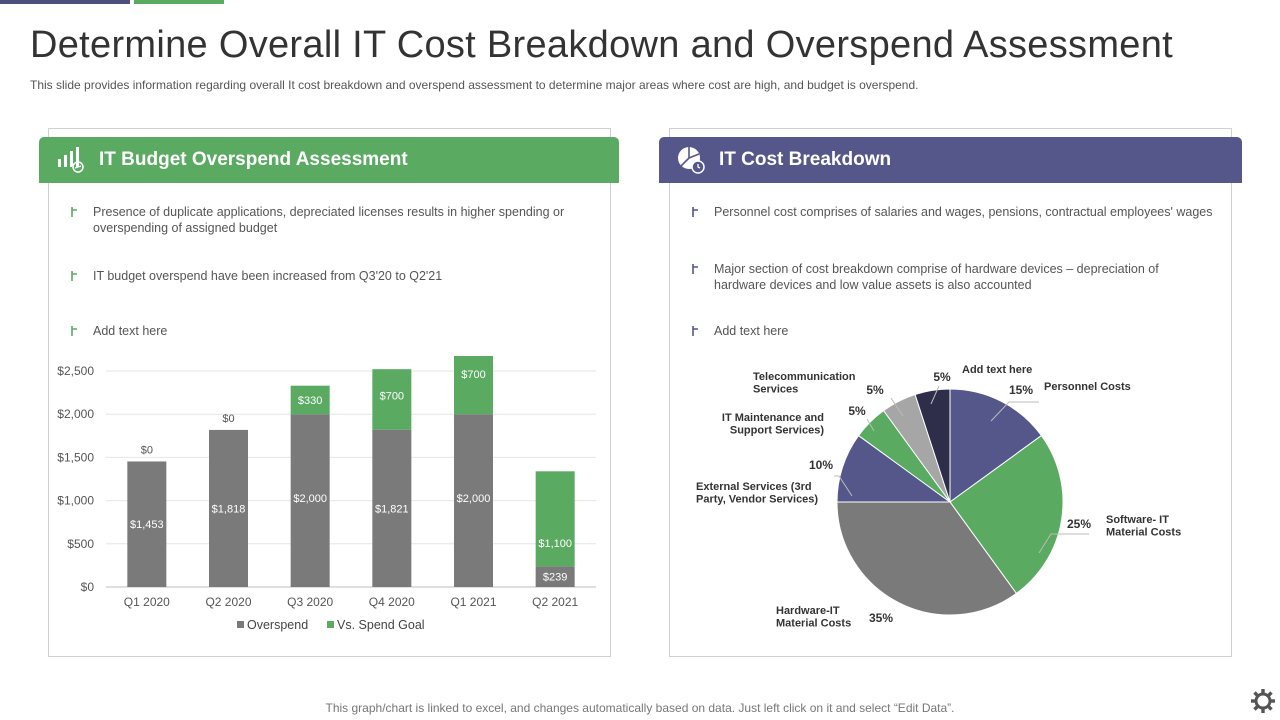 The image size is (1280, 720). I want to click on data-label: $239, so click(555, 578).